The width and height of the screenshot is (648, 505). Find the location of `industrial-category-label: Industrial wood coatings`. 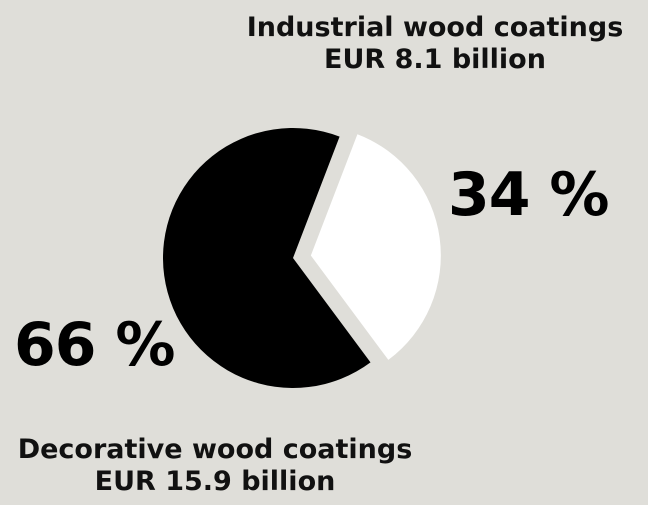

industrial-category-label: Industrial wood coatings is located at coordinates (435, 27).